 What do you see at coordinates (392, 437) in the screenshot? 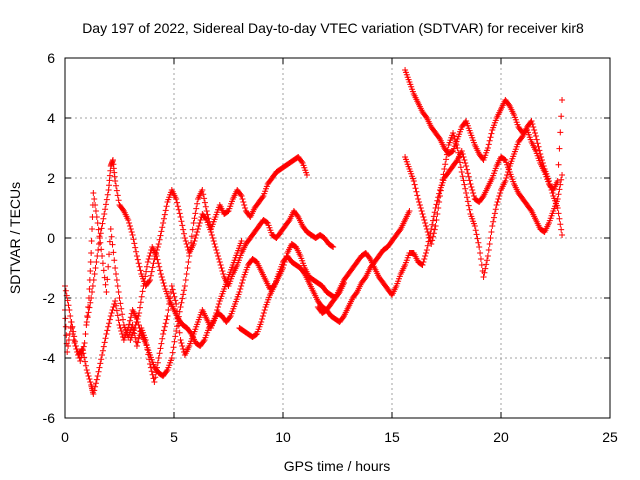
I see `x-tick-label-3: 15` at bounding box center [392, 437].